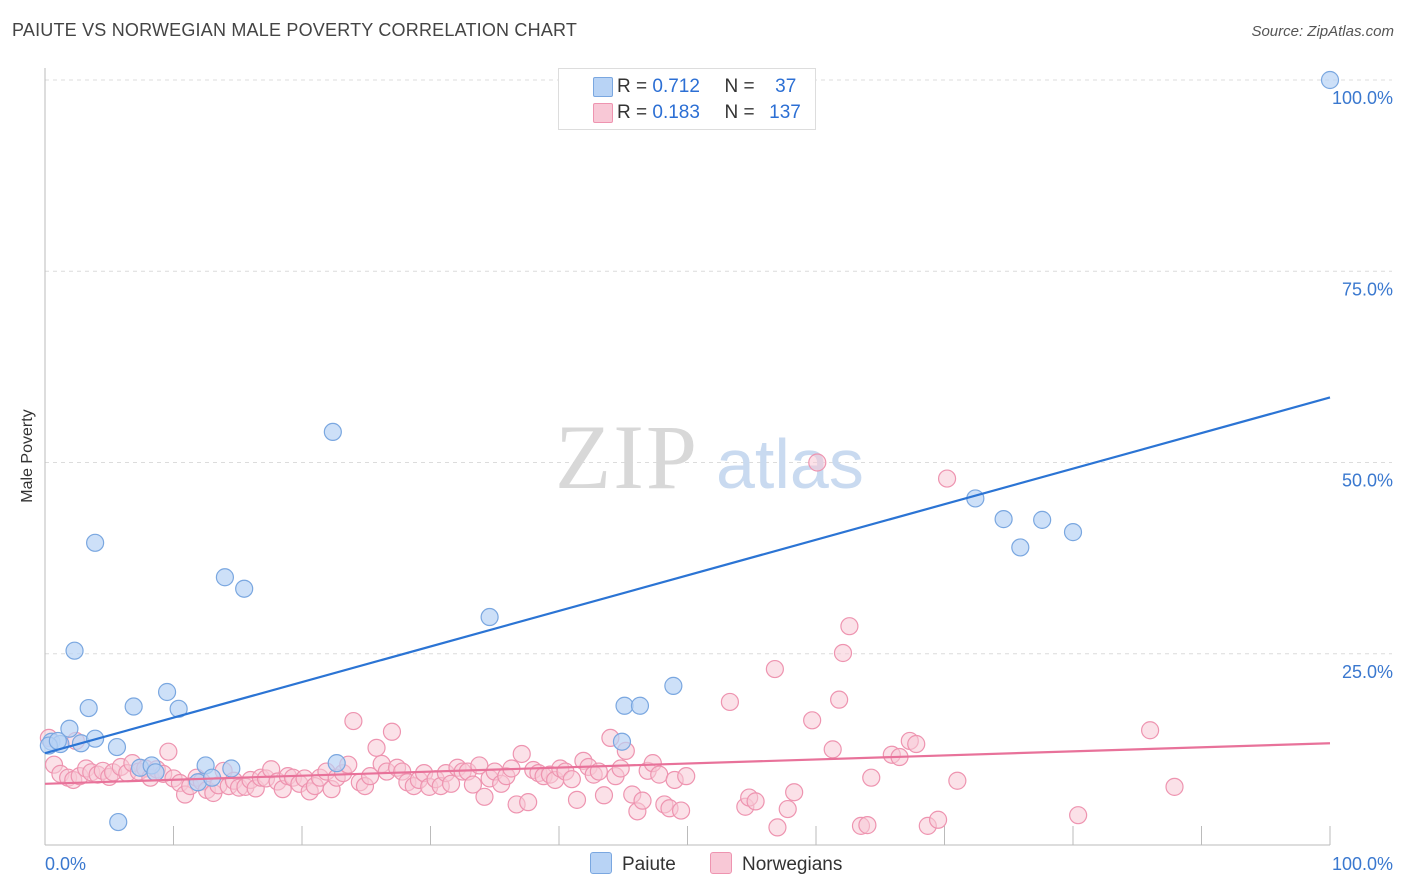 Image resolution: width=1406 pixels, height=892 pixels. I want to click on y-tick-label: 25.0%, so click(1367, 672).